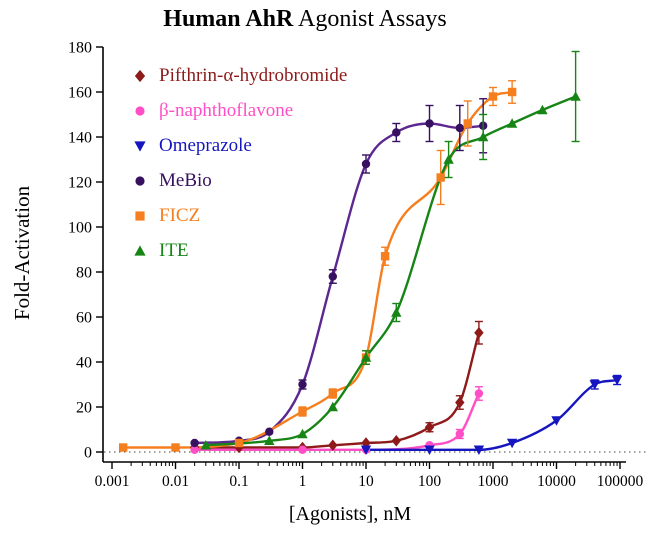 The width and height of the screenshot is (650, 536). Describe the element at coordinates (239, 250) in the screenshot. I see `legend-item: ITE` at that location.